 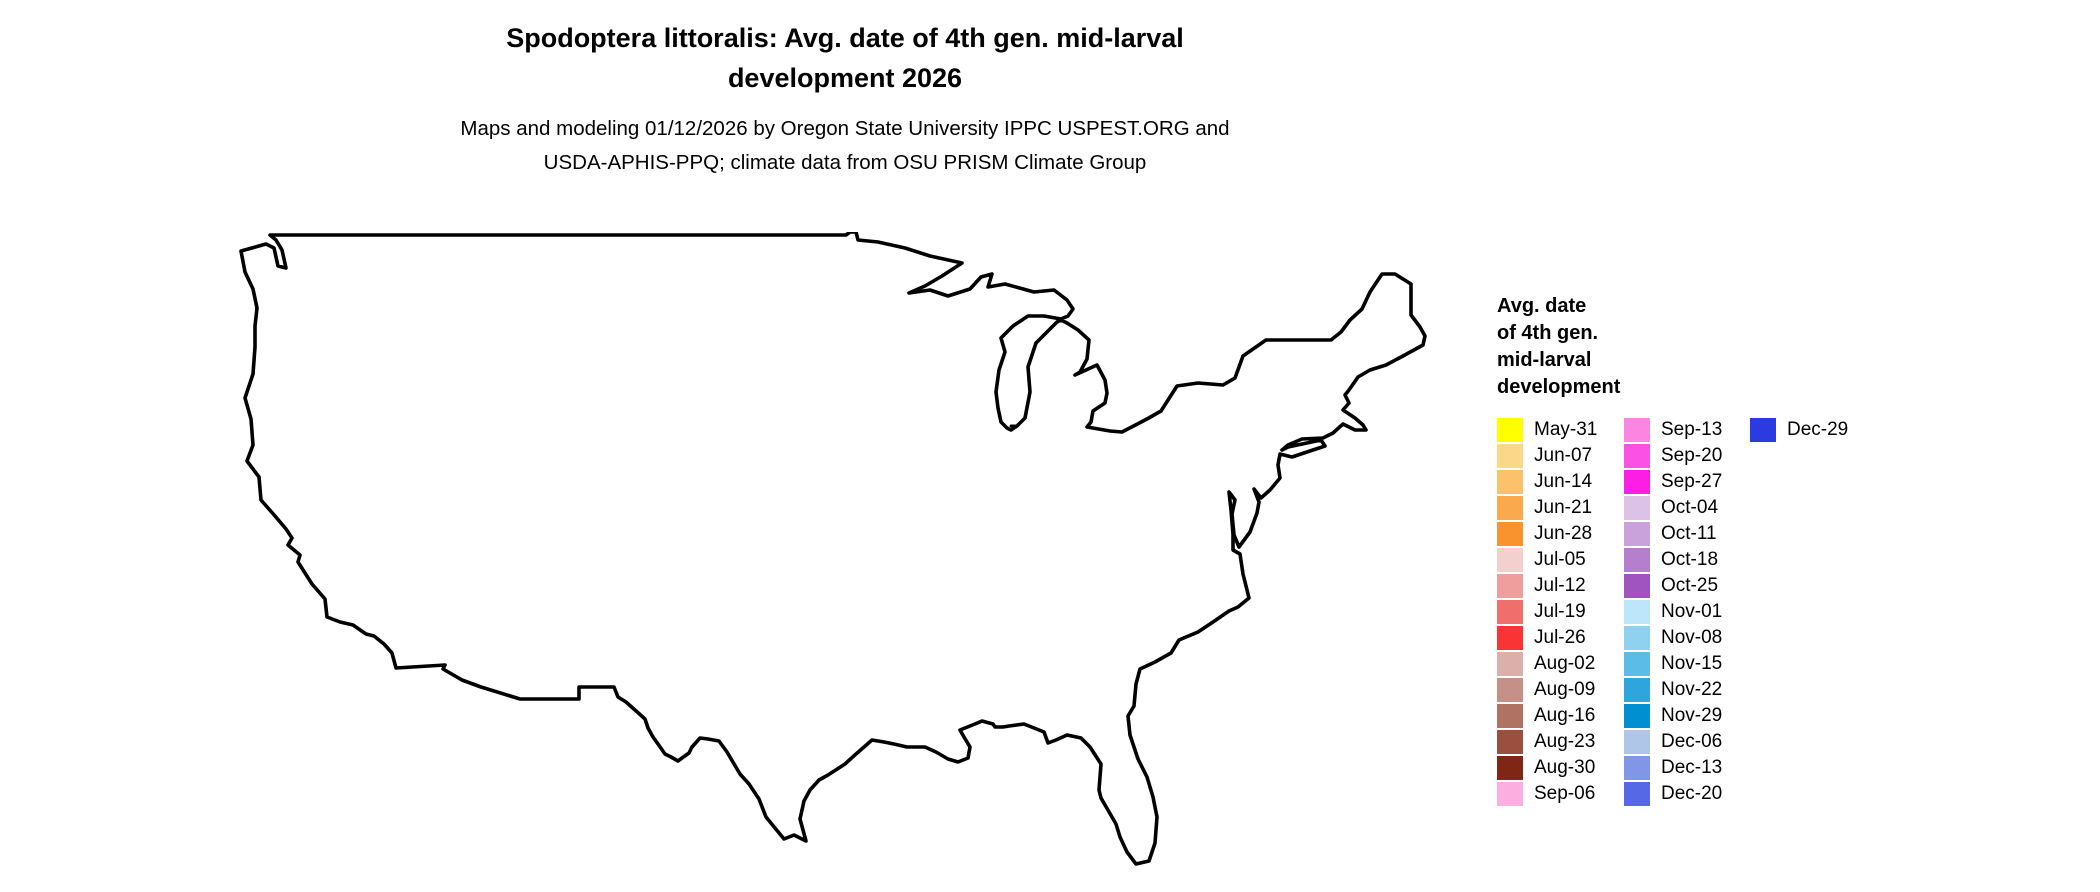 What do you see at coordinates (1692, 611) in the screenshot?
I see `legend-label: Nov-01` at bounding box center [1692, 611].